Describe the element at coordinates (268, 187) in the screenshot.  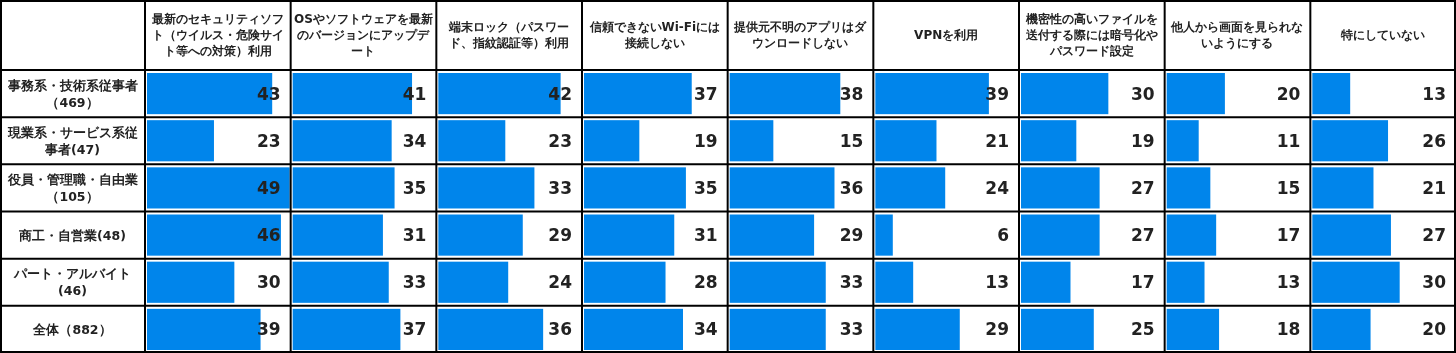
I see `data-label: 49` at that location.